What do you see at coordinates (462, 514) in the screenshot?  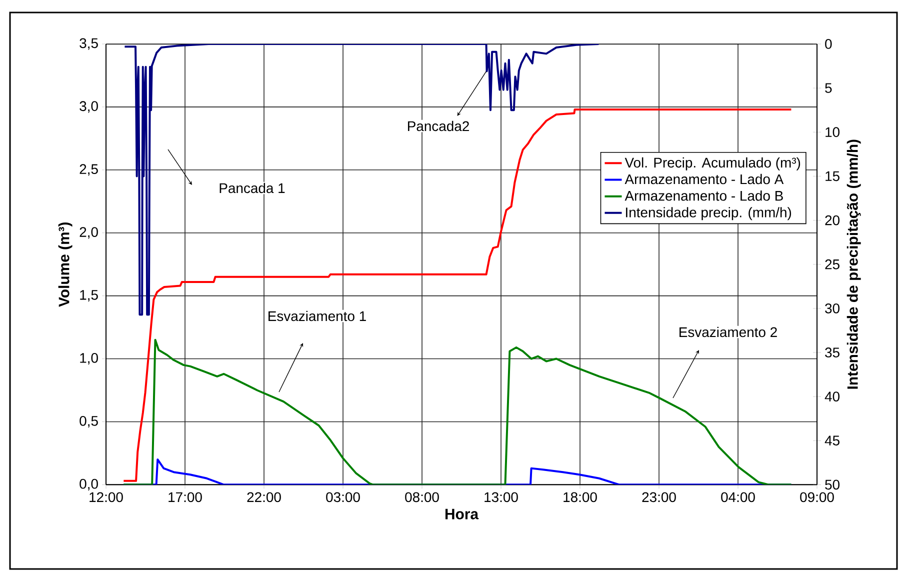 I see `x-axis-title: Hora` at bounding box center [462, 514].